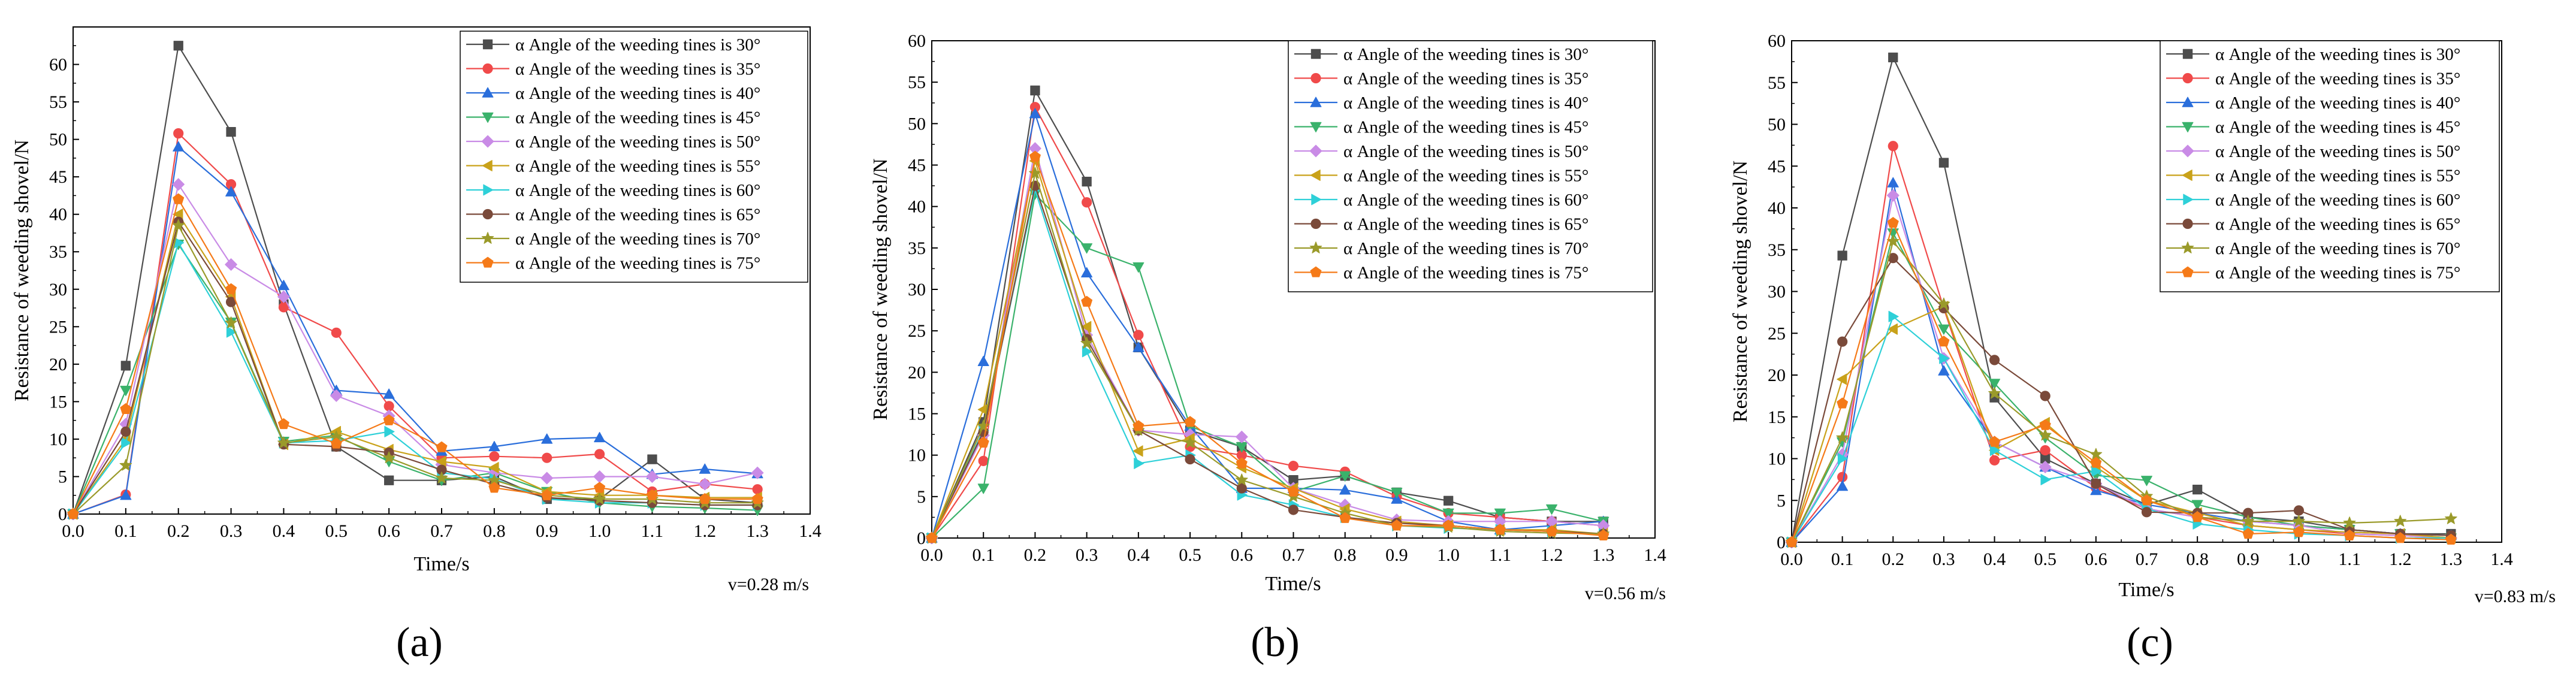  I want to click on legend-box, so click(2330, 166).